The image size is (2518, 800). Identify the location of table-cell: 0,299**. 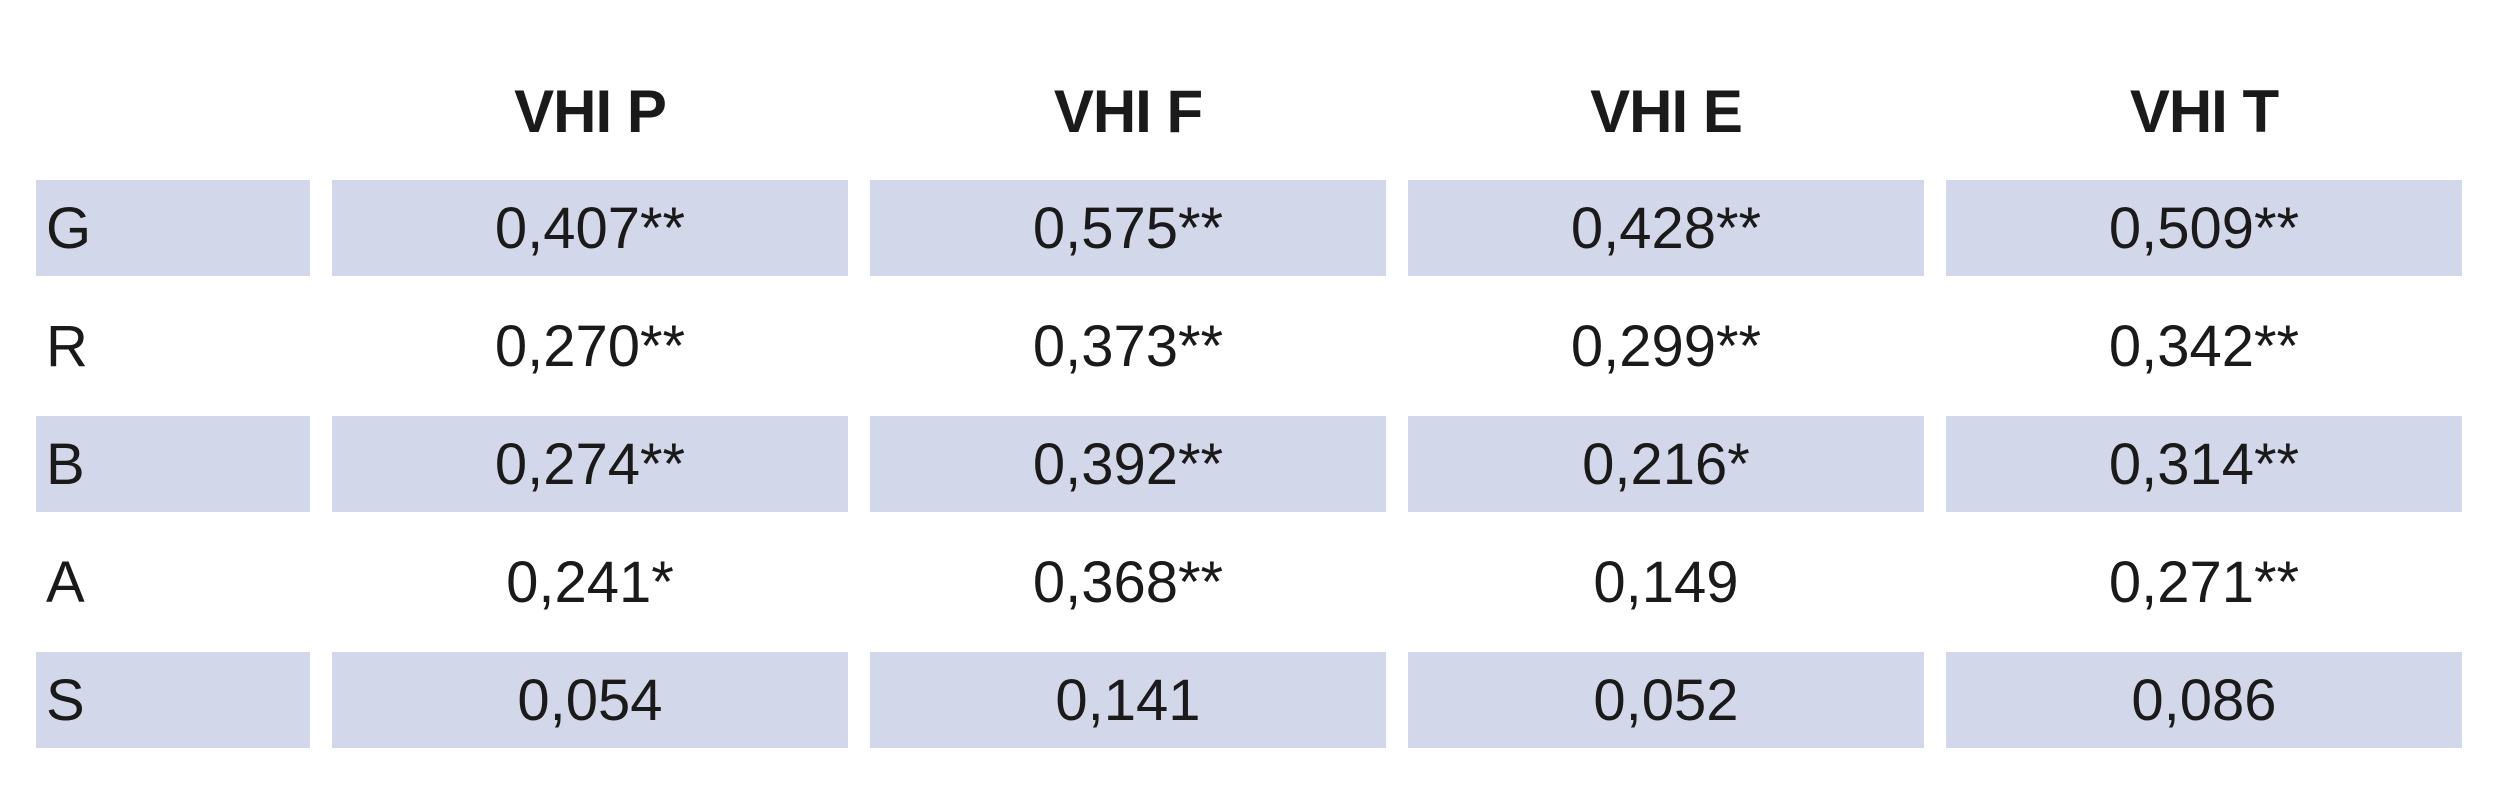
(1666, 346).